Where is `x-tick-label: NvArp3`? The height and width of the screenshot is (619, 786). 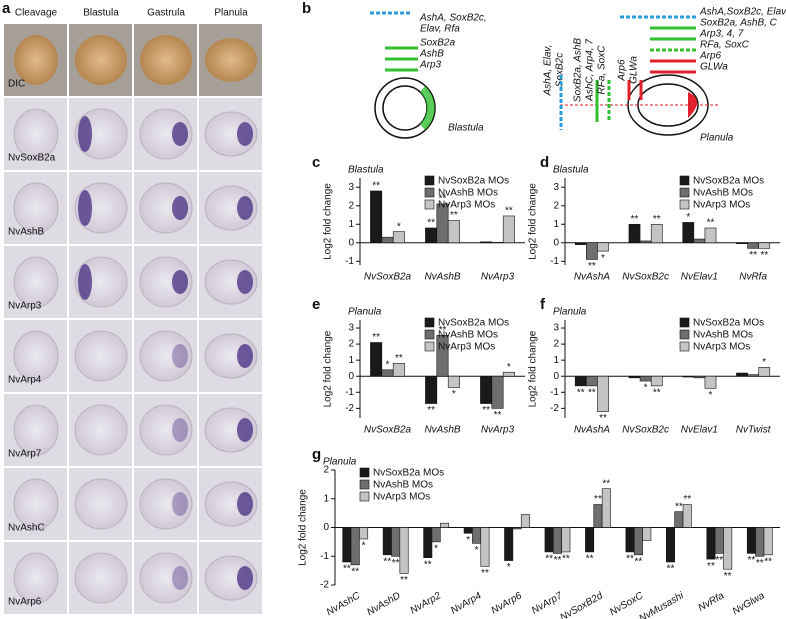
x-tick-label: NvArp3 is located at coordinates (498, 277).